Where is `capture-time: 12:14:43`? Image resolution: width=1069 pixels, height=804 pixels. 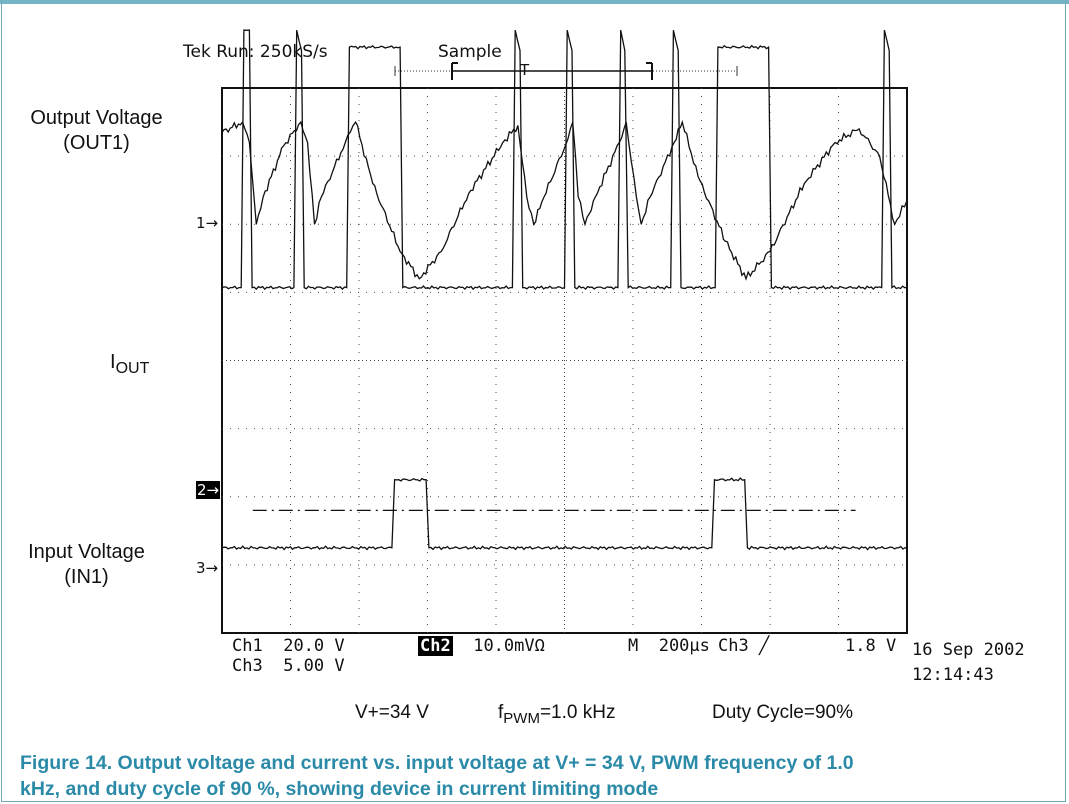
capture-time: 12:14:43 is located at coordinates (953, 675).